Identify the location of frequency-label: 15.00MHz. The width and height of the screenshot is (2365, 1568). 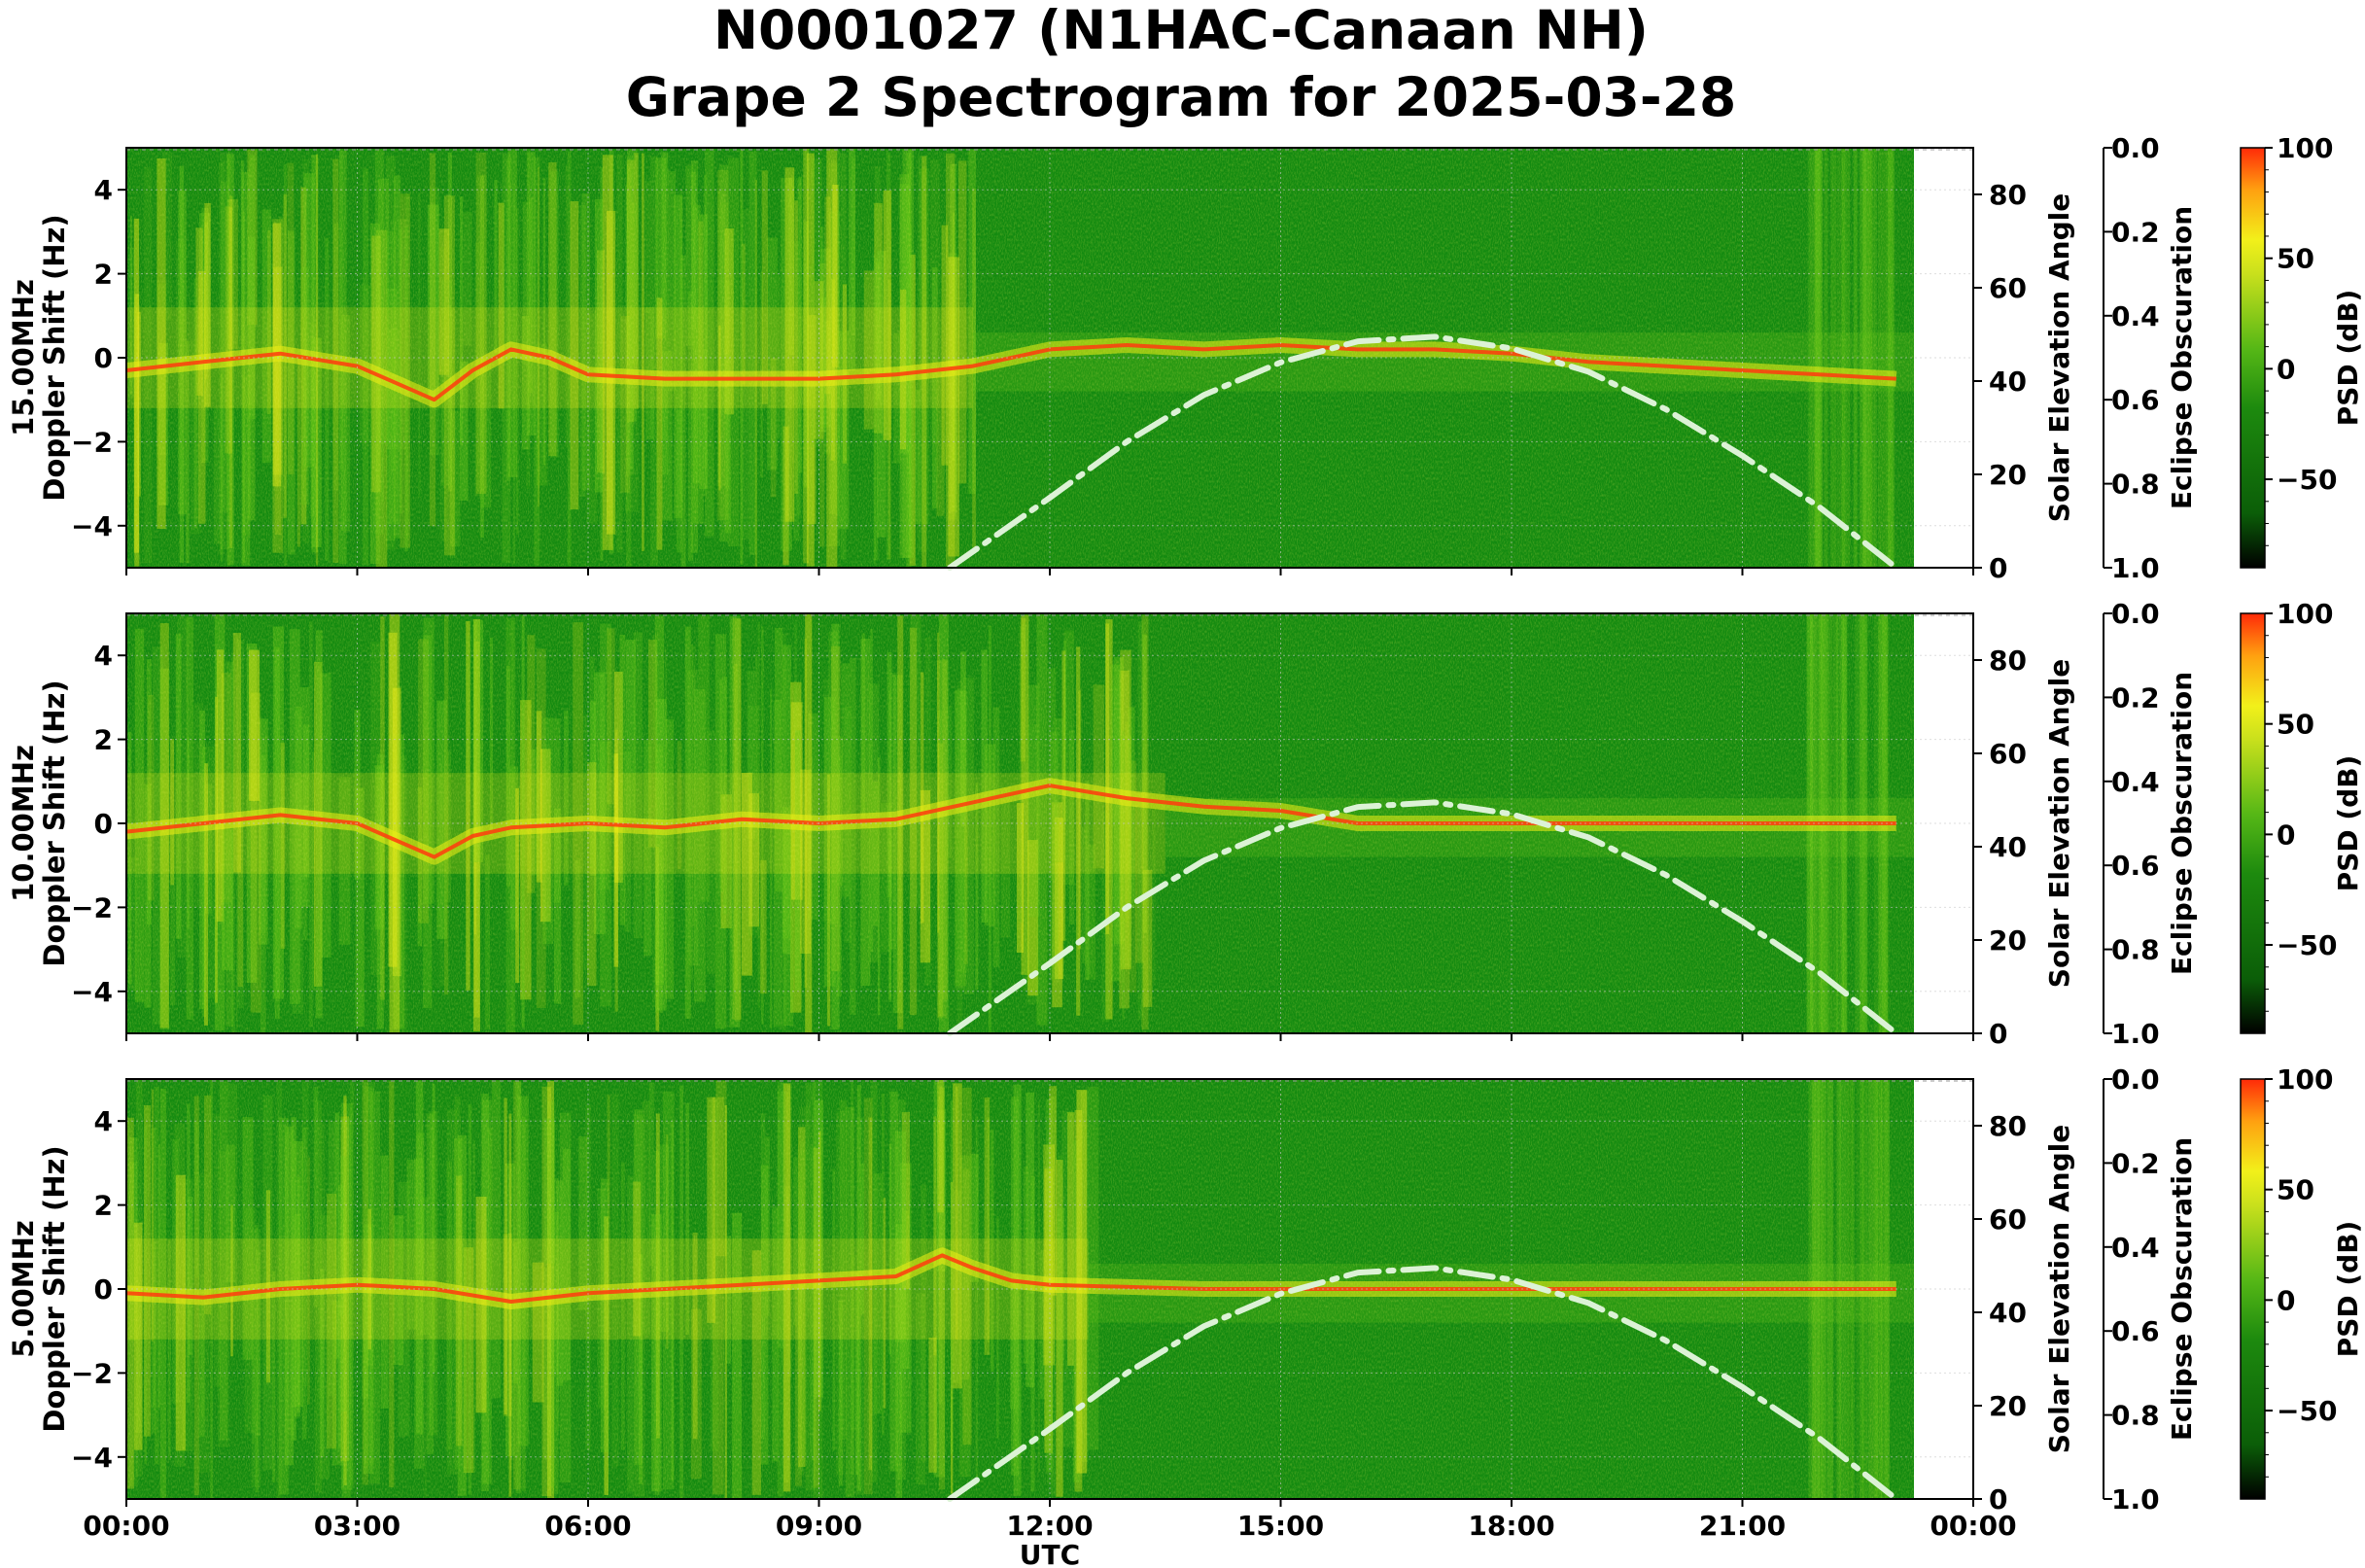
(23, 357).